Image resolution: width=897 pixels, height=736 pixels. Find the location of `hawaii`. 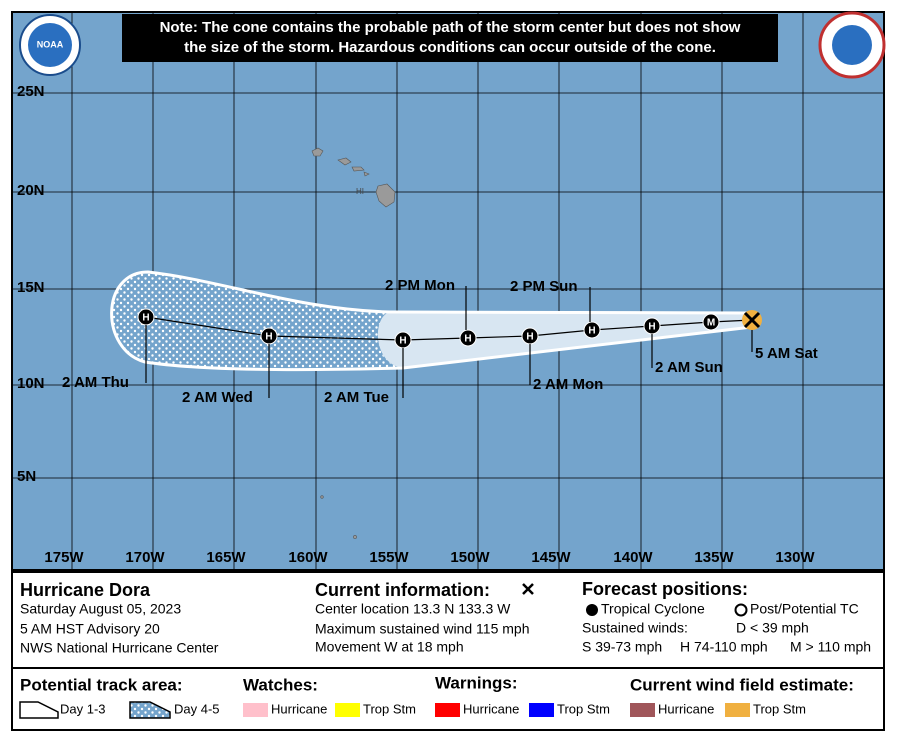

hawaii is located at coordinates (353, 343).